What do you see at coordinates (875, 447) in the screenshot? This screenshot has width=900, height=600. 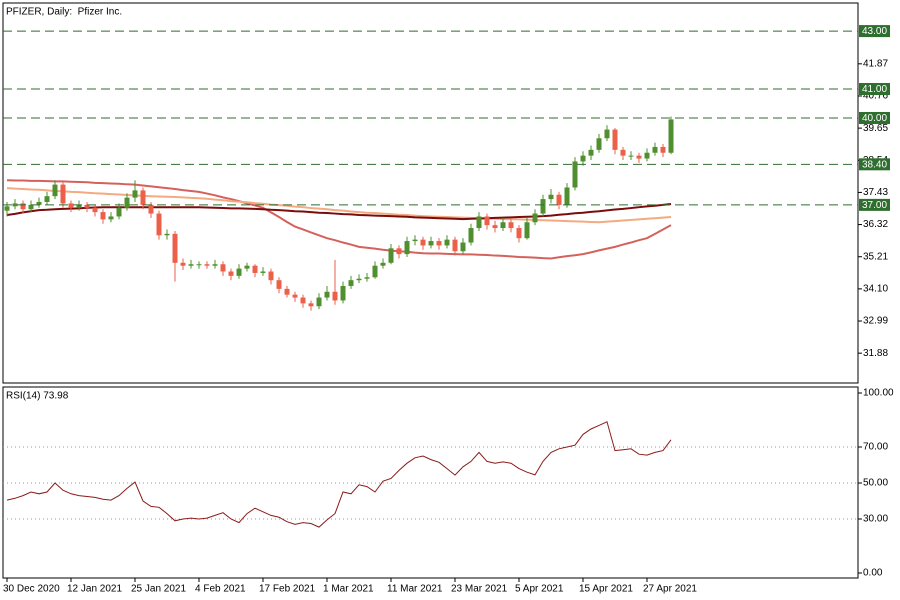 I see `y-tick-label: 70.00` at bounding box center [875, 447].